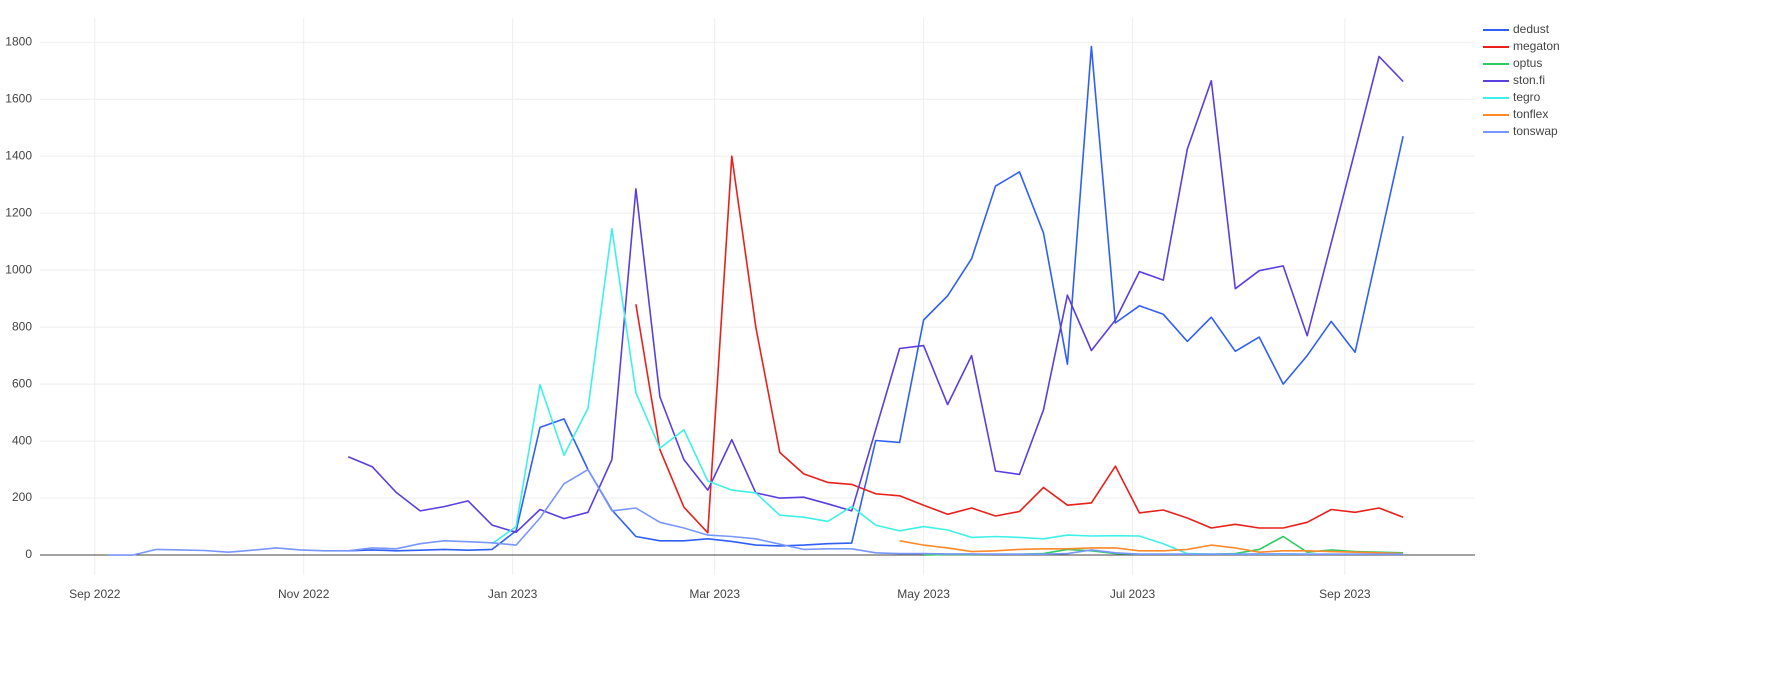 The height and width of the screenshot is (687, 1778). I want to click on y-tick-label: 600, so click(22, 383).